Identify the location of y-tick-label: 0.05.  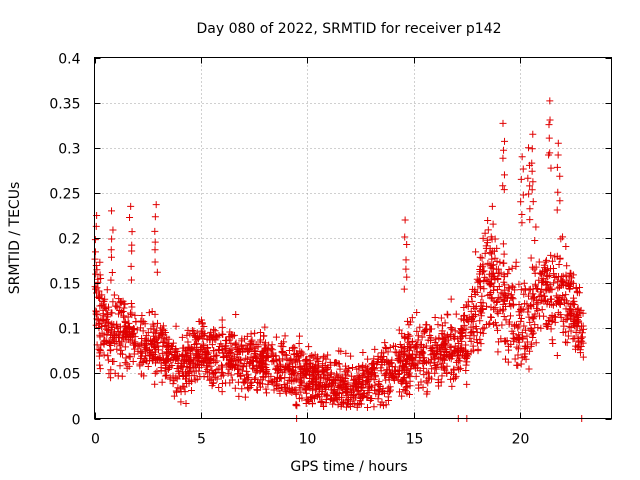
(64, 375).